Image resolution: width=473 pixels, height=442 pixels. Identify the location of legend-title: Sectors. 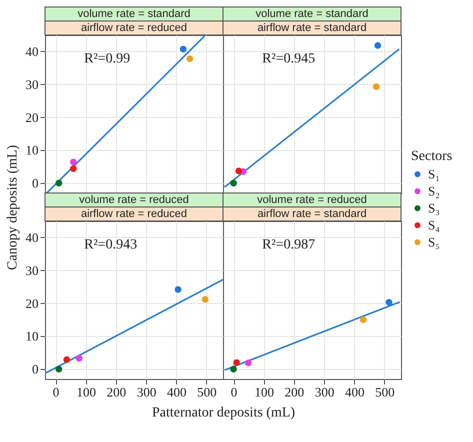
(431, 156).